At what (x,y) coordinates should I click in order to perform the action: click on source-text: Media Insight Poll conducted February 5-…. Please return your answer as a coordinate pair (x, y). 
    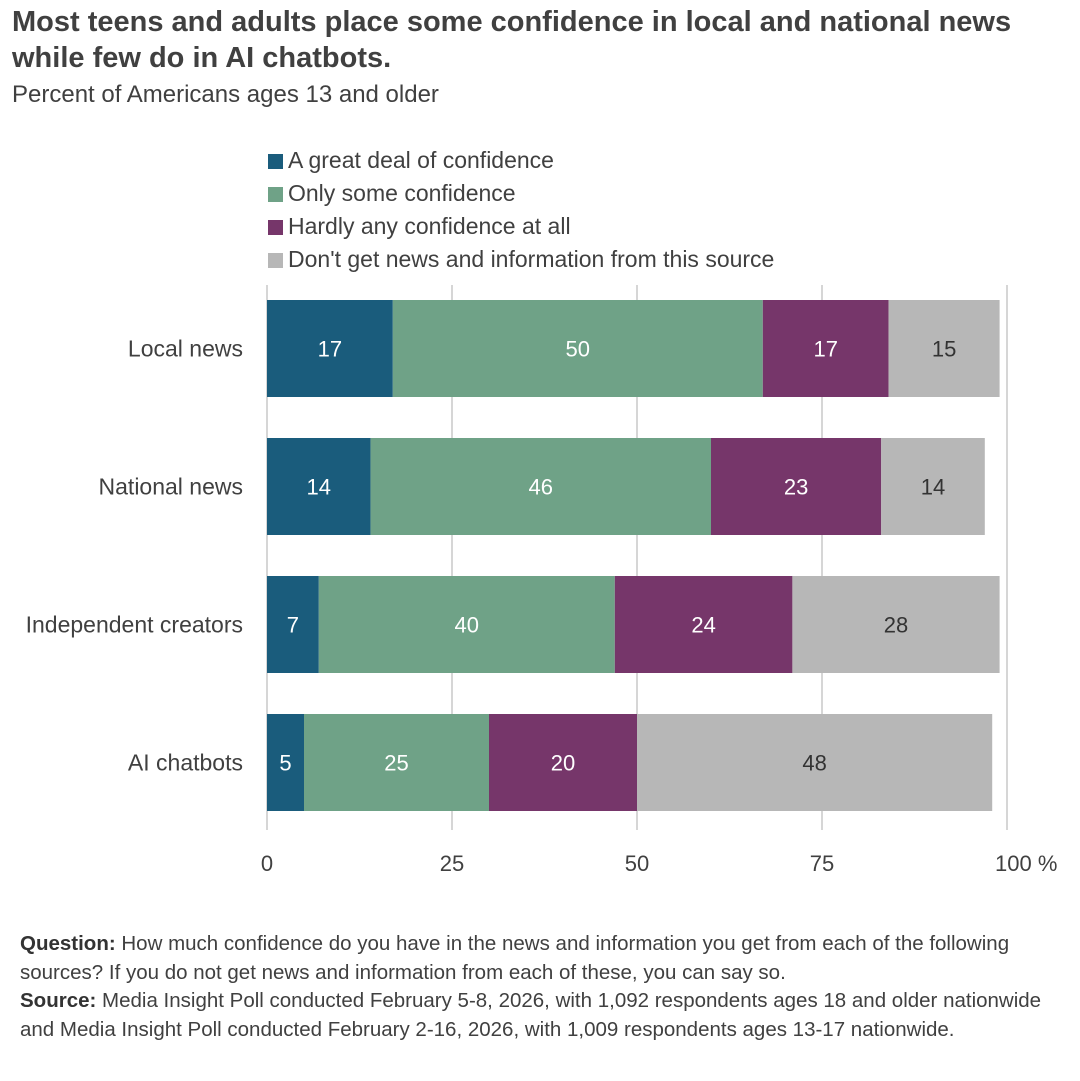
    Looking at the image, I should click on (531, 1015).